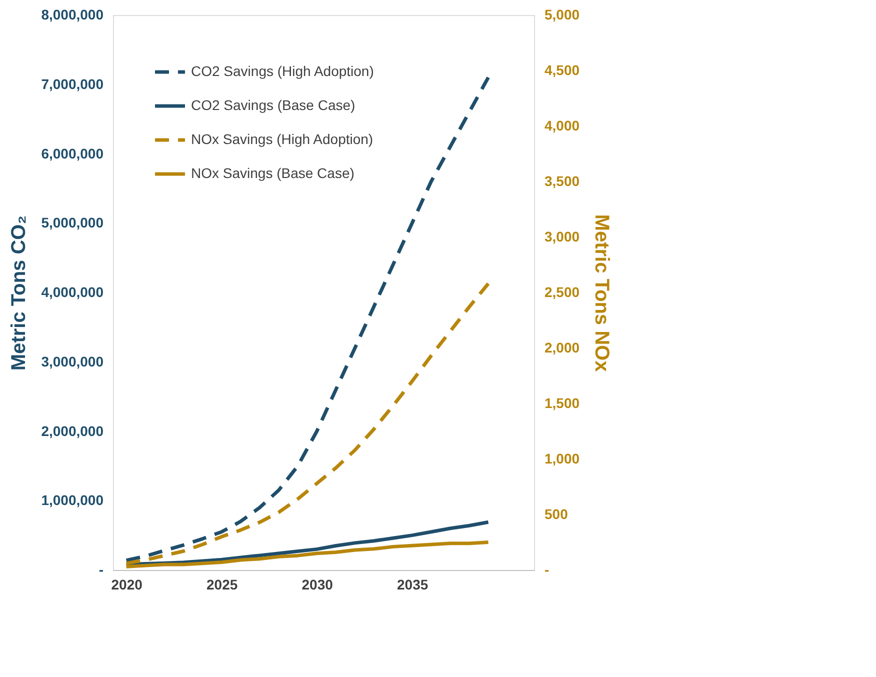 This screenshot has height=677, width=876. Describe the element at coordinates (282, 139) in the screenshot. I see `legend-label: NOx Savings (High Adoption)` at that location.